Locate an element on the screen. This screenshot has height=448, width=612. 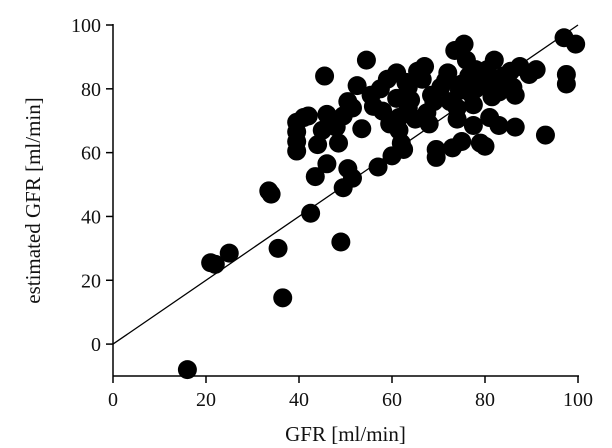
x-ticks: 0 20 40 60 80 100 is located at coordinates (350, 393).